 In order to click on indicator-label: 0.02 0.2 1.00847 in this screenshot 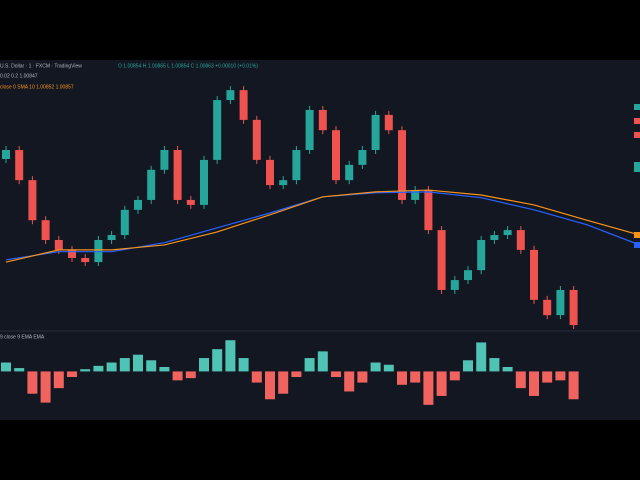, I will do `click(19, 76)`.